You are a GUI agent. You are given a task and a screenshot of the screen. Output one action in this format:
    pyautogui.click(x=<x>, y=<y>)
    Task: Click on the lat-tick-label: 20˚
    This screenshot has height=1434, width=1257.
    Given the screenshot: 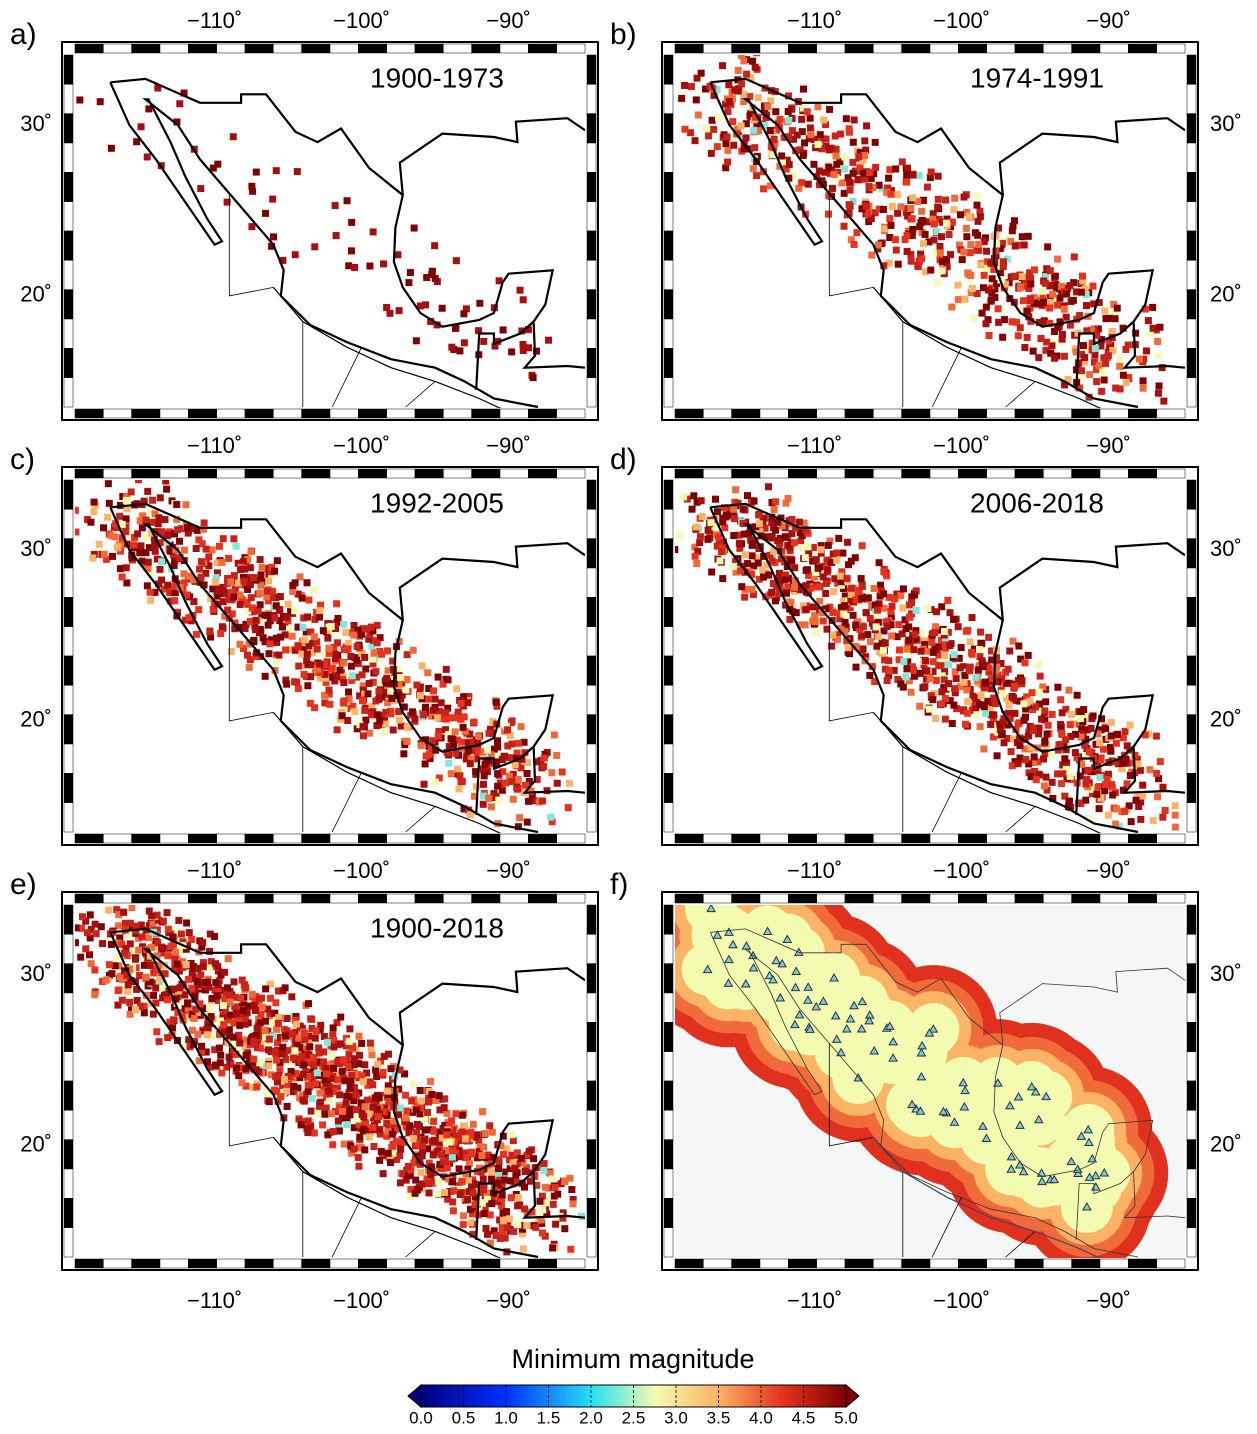 What is the action you would take?
    pyautogui.click(x=1226, y=294)
    